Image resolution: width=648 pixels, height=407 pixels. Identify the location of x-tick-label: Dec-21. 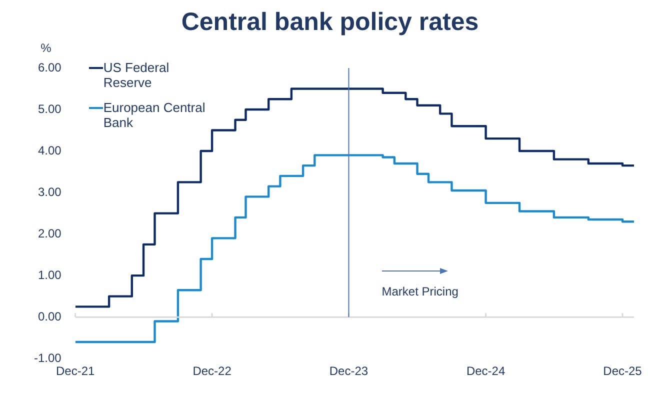
(76, 371).